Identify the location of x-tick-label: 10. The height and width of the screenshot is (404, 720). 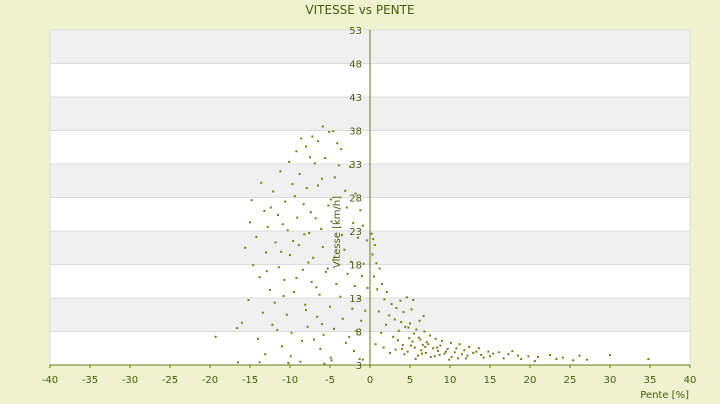
(450, 380).